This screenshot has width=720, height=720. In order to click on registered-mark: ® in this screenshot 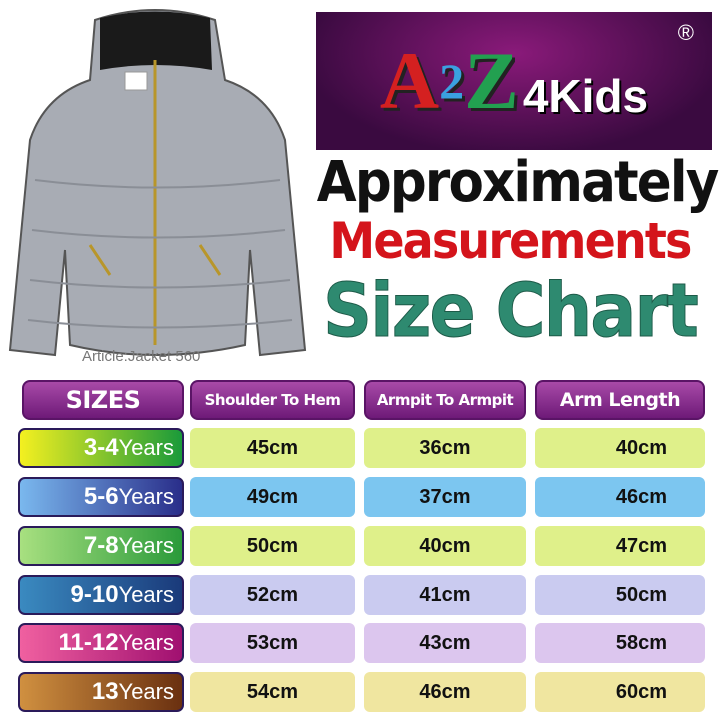, I will do `click(685, 32)`.